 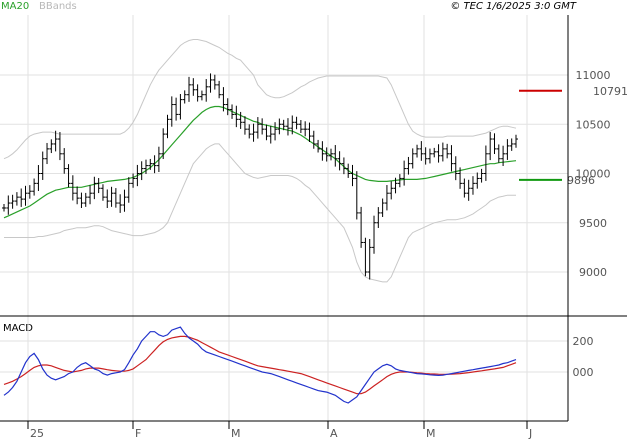 What do you see at coordinates (279, 430) in the screenshot?
I see `date-axis: 25 F M A M J` at bounding box center [279, 430].